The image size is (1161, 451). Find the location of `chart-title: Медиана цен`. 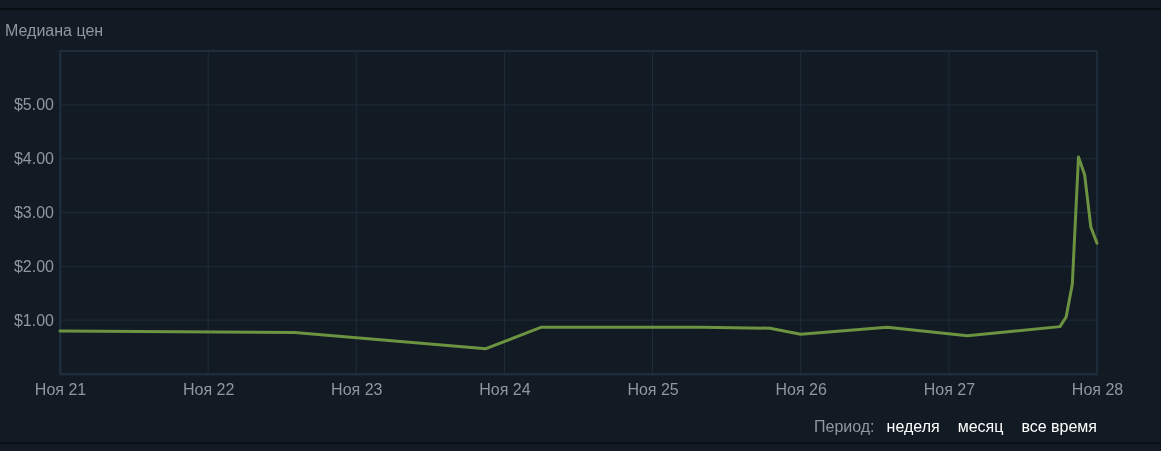

chart-title: Медиана цен is located at coordinates (54, 30).